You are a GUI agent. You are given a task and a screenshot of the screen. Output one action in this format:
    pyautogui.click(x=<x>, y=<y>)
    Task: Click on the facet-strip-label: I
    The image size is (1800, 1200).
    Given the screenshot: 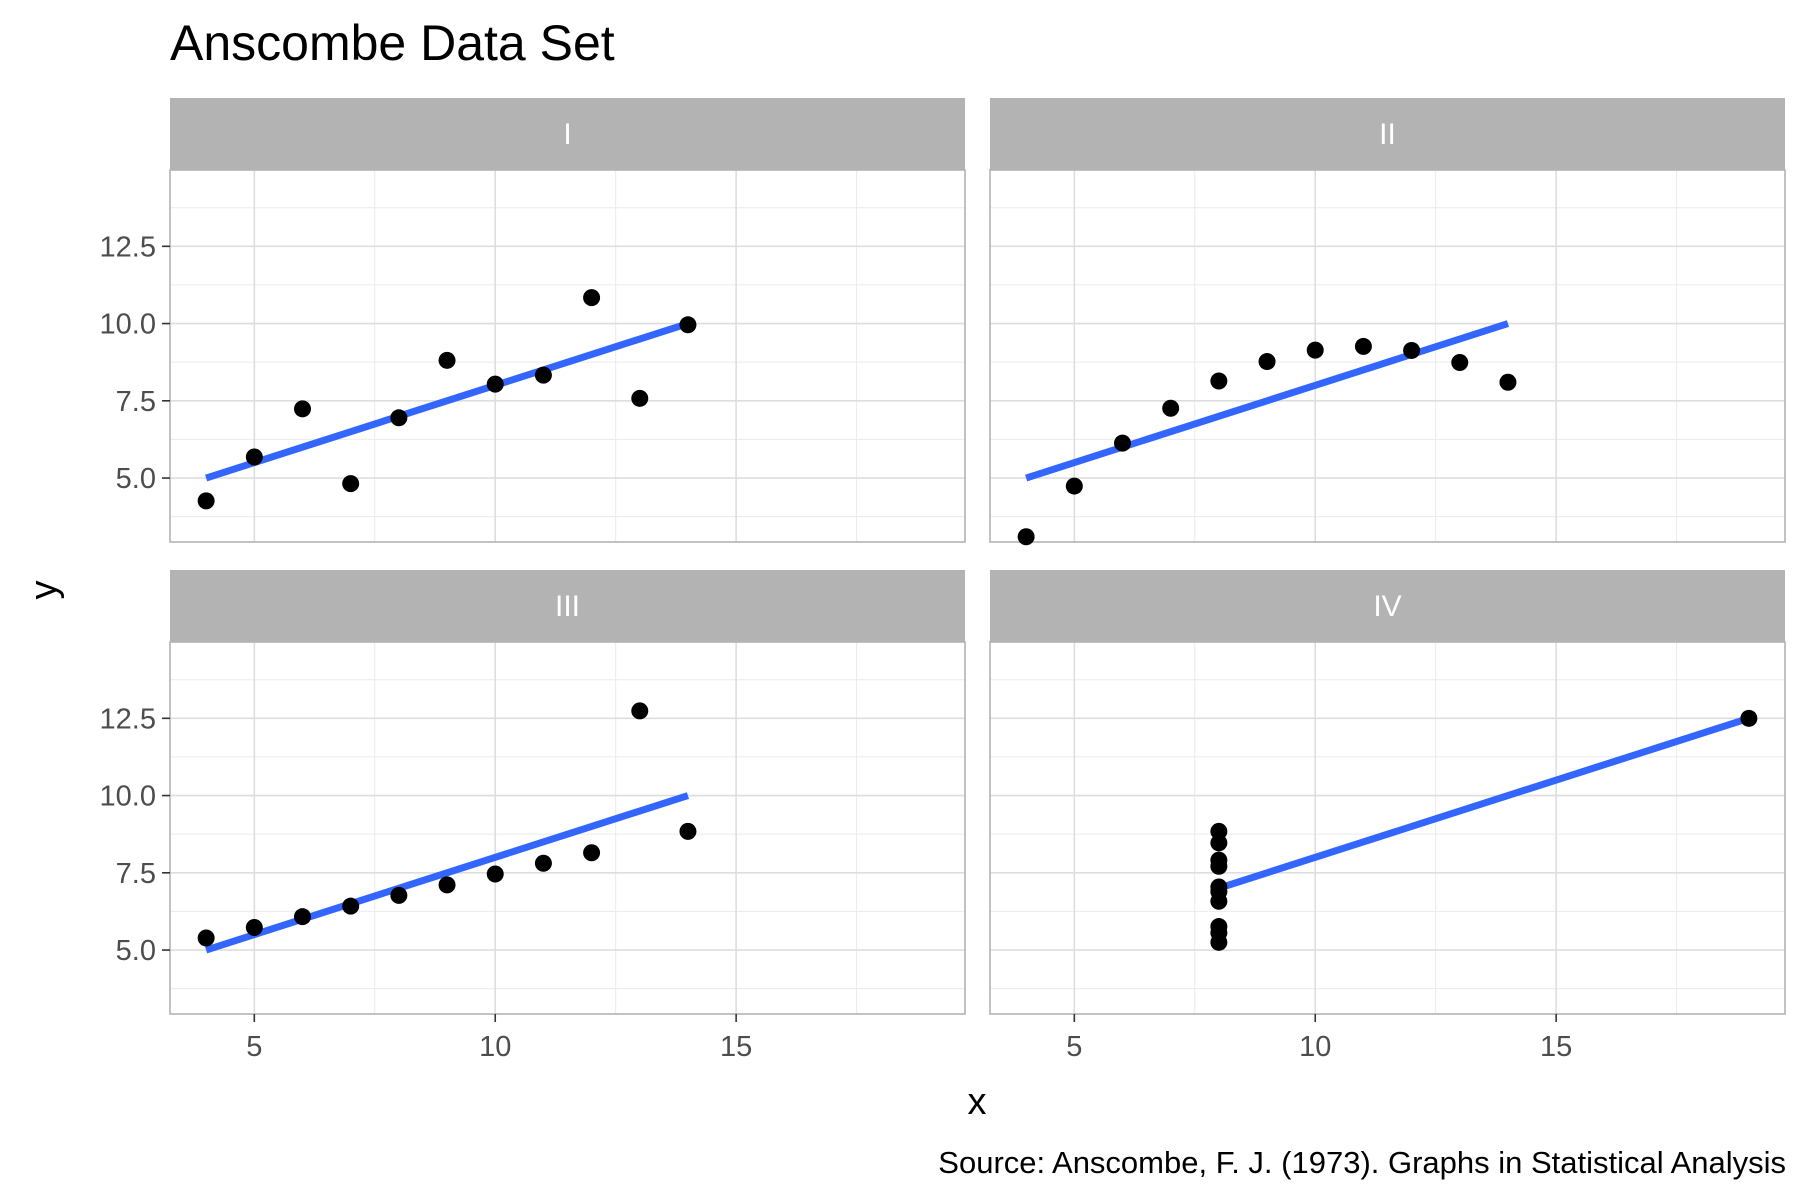 What is the action you would take?
    pyautogui.click(x=567, y=134)
    